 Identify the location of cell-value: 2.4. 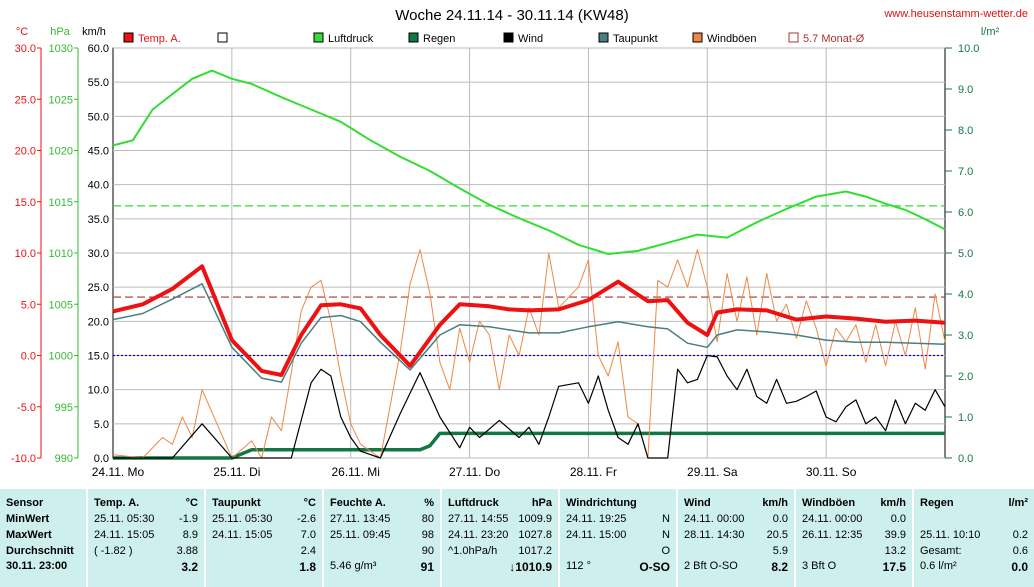
(308, 551).